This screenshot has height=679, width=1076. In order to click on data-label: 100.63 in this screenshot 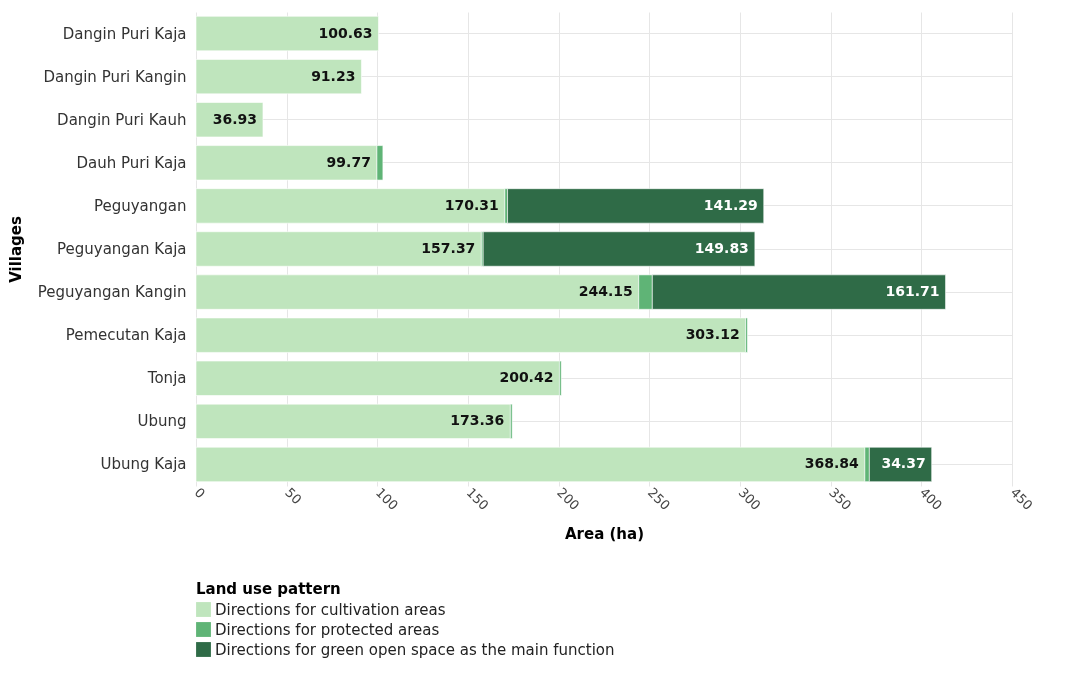, I will do `click(345, 32)`.